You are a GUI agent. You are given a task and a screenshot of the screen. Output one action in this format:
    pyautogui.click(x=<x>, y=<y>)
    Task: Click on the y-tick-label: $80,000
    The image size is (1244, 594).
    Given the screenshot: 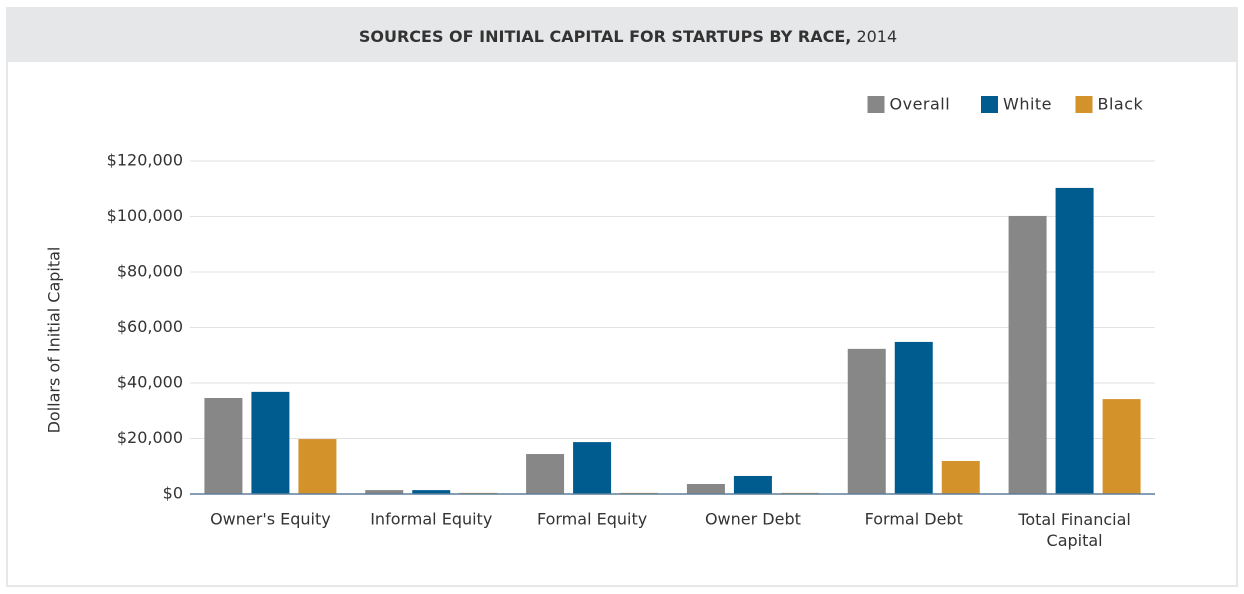 What is the action you would take?
    pyautogui.click(x=150, y=271)
    